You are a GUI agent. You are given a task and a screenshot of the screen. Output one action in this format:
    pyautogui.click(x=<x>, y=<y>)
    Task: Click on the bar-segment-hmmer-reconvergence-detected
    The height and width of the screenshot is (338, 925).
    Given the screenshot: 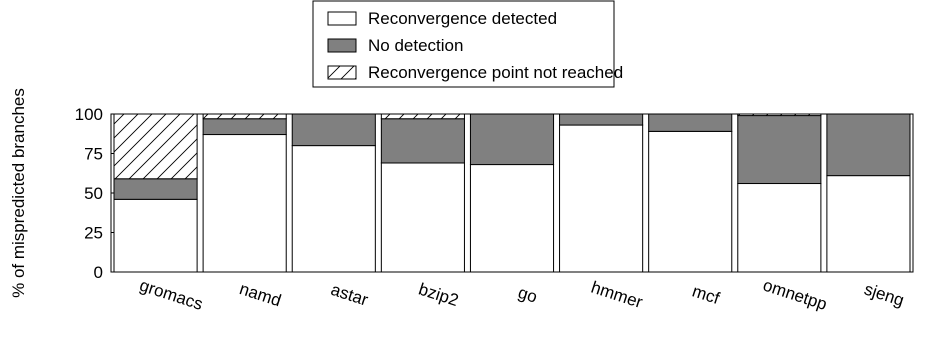 What is the action you would take?
    pyautogui.click(x=601, y=198)
    